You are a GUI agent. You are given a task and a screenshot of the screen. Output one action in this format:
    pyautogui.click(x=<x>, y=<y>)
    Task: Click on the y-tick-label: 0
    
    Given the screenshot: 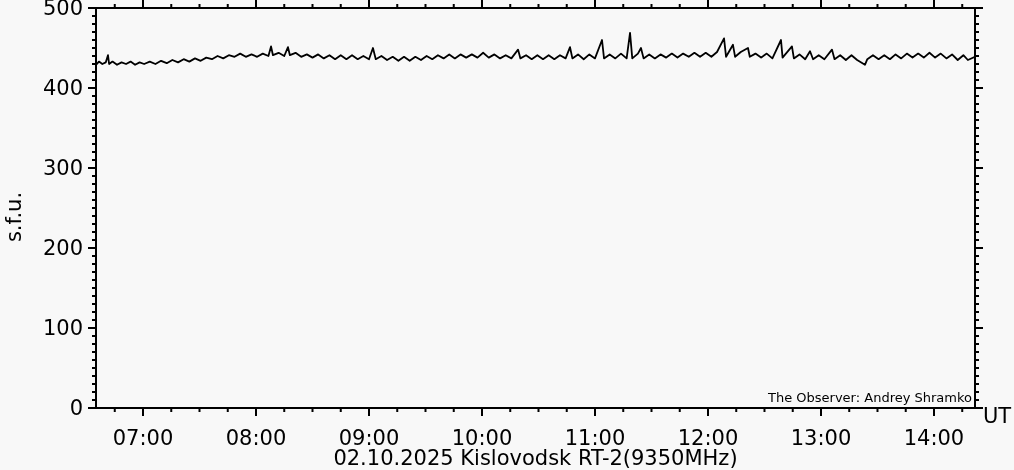 What is the action you would take?
    pyautogui.click(x=76, y=408)
    